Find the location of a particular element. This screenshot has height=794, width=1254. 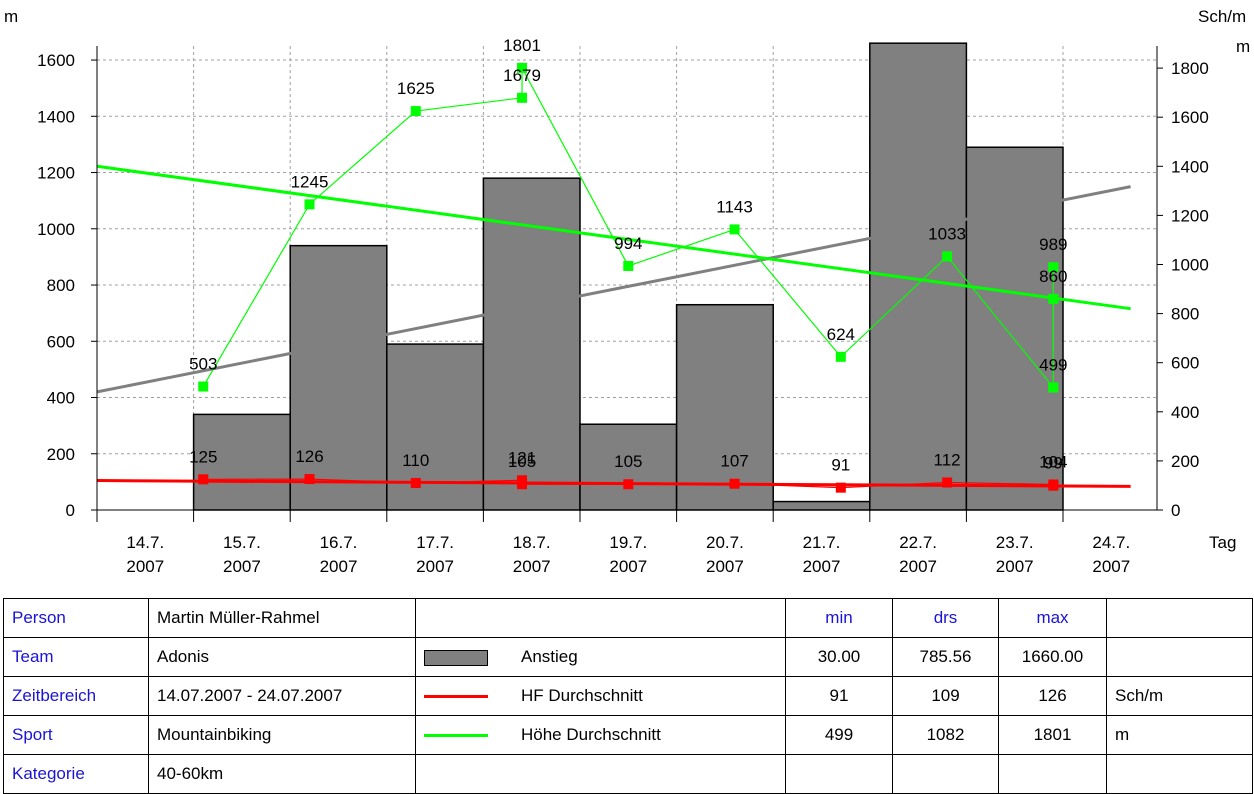

y-tick-label-right: 1600 is located at coordinates (1190, 117).